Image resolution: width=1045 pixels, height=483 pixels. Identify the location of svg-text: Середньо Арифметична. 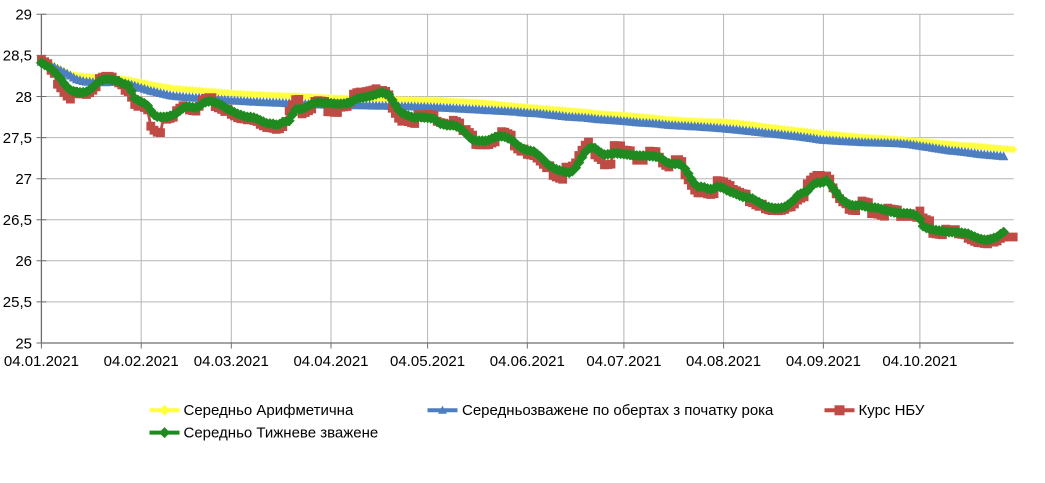
(269, 410).